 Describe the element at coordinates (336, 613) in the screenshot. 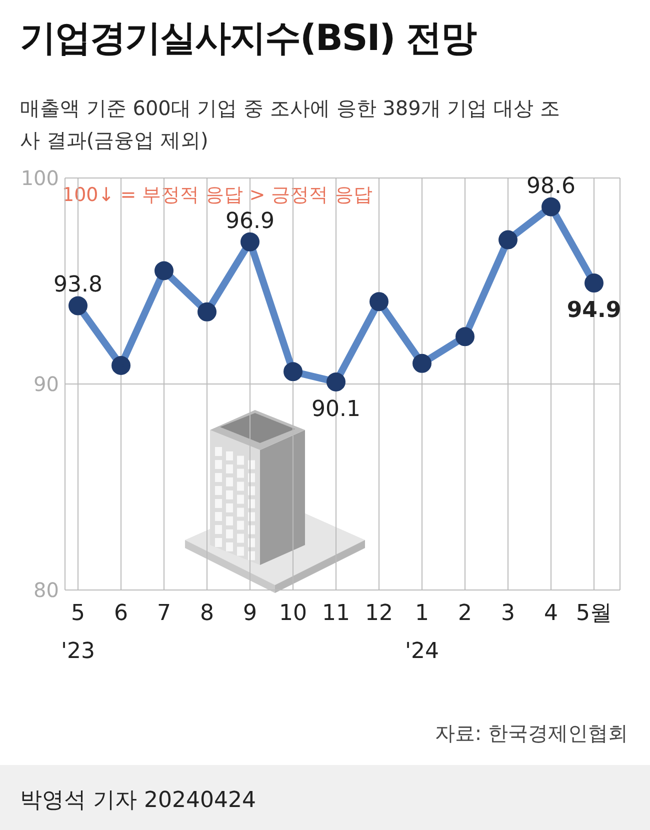

I see `x-tick-label: 11` at that location.